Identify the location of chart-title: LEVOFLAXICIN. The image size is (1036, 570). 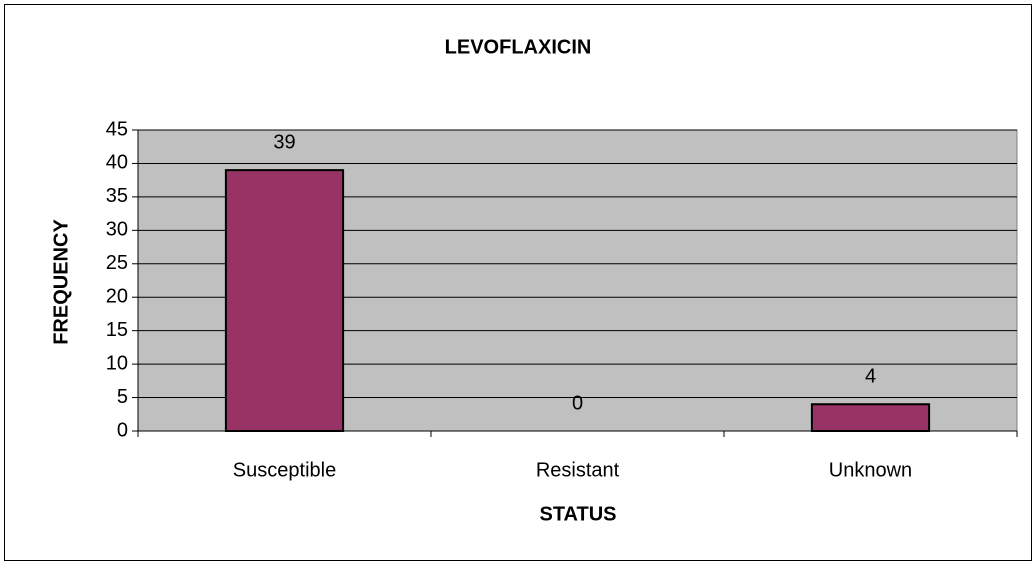
(518, 47).